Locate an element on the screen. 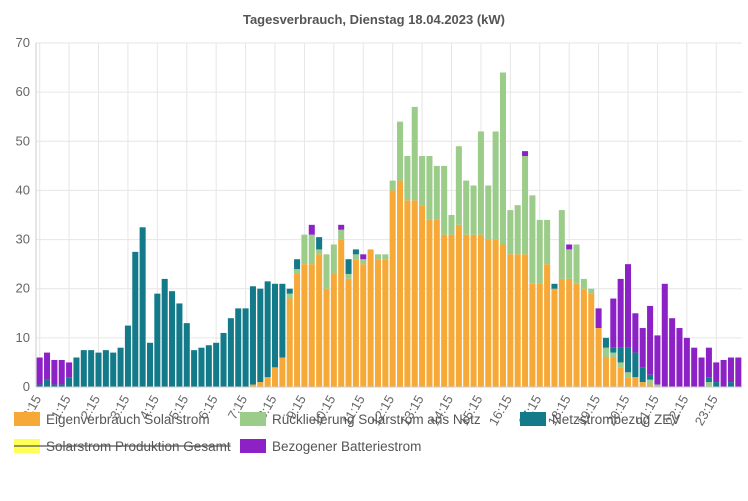  legend-item: Rücklieferung Solarstrom ans Netz is located at coordinates (360, 419).